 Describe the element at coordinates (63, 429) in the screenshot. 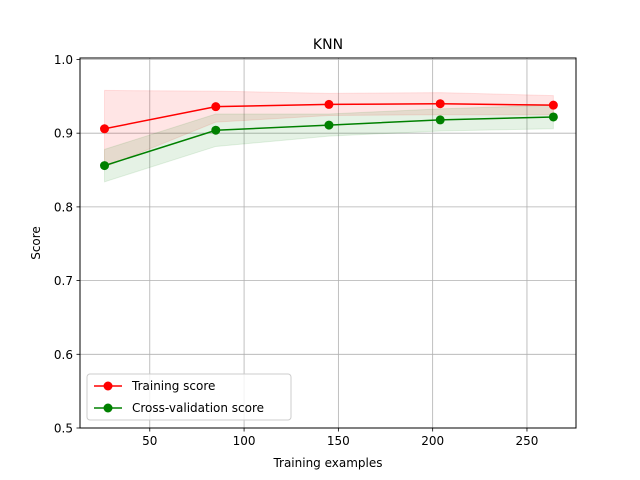

I see `y-tick-label: 0.5` at that location.